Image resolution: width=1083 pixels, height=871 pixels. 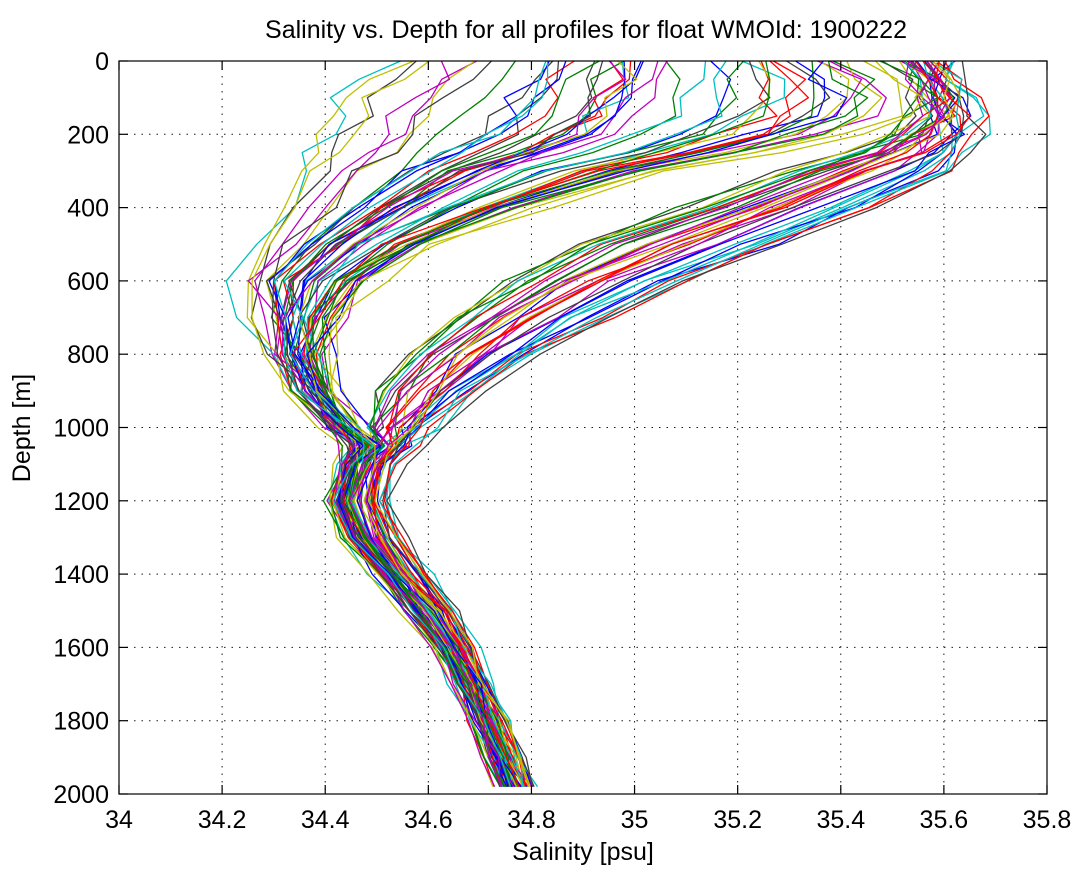 I want to click on x-tick-label: 35.6, so click(x=944, y=820).